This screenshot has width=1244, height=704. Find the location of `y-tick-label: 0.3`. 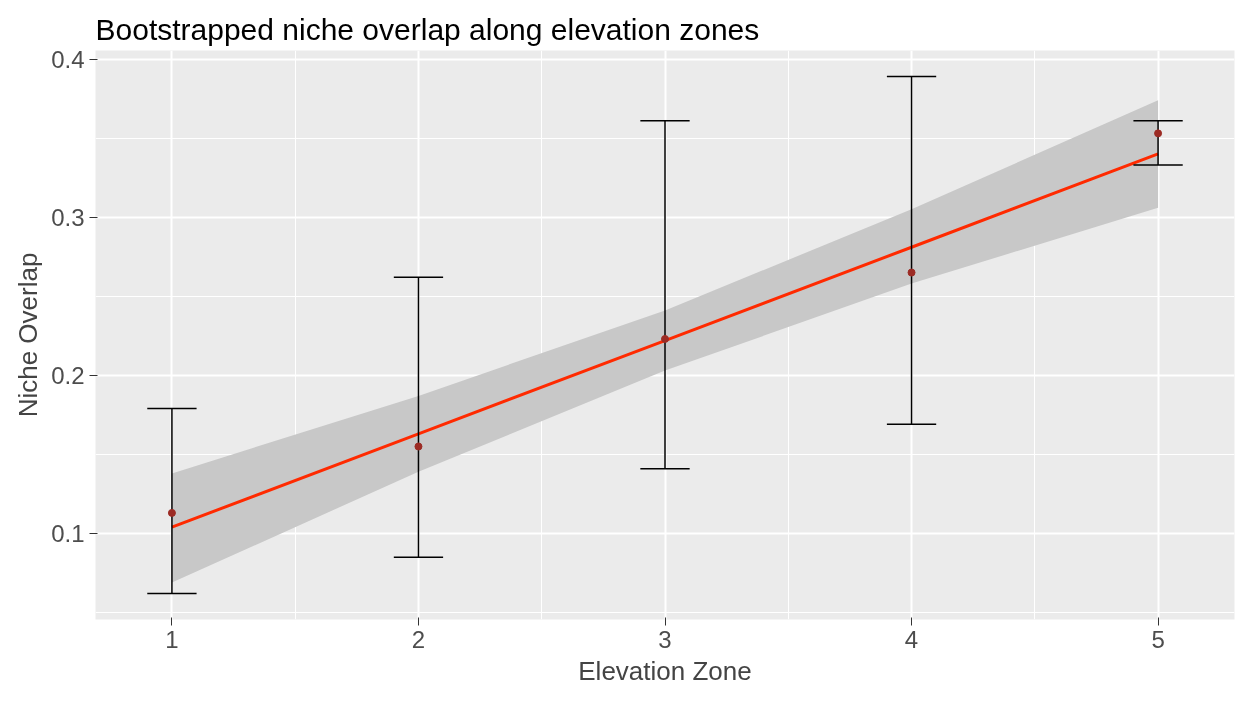

y-tick-label: 0.3 is located at coordinates (68, 217).